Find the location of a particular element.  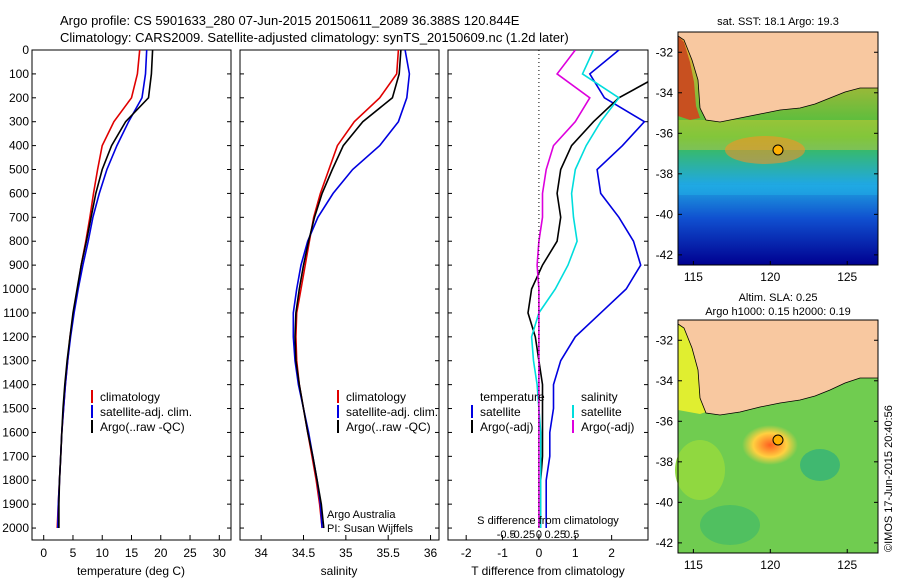

diff-legend-t-argo: Argo(-adj) is located at coordinates (506, 427).